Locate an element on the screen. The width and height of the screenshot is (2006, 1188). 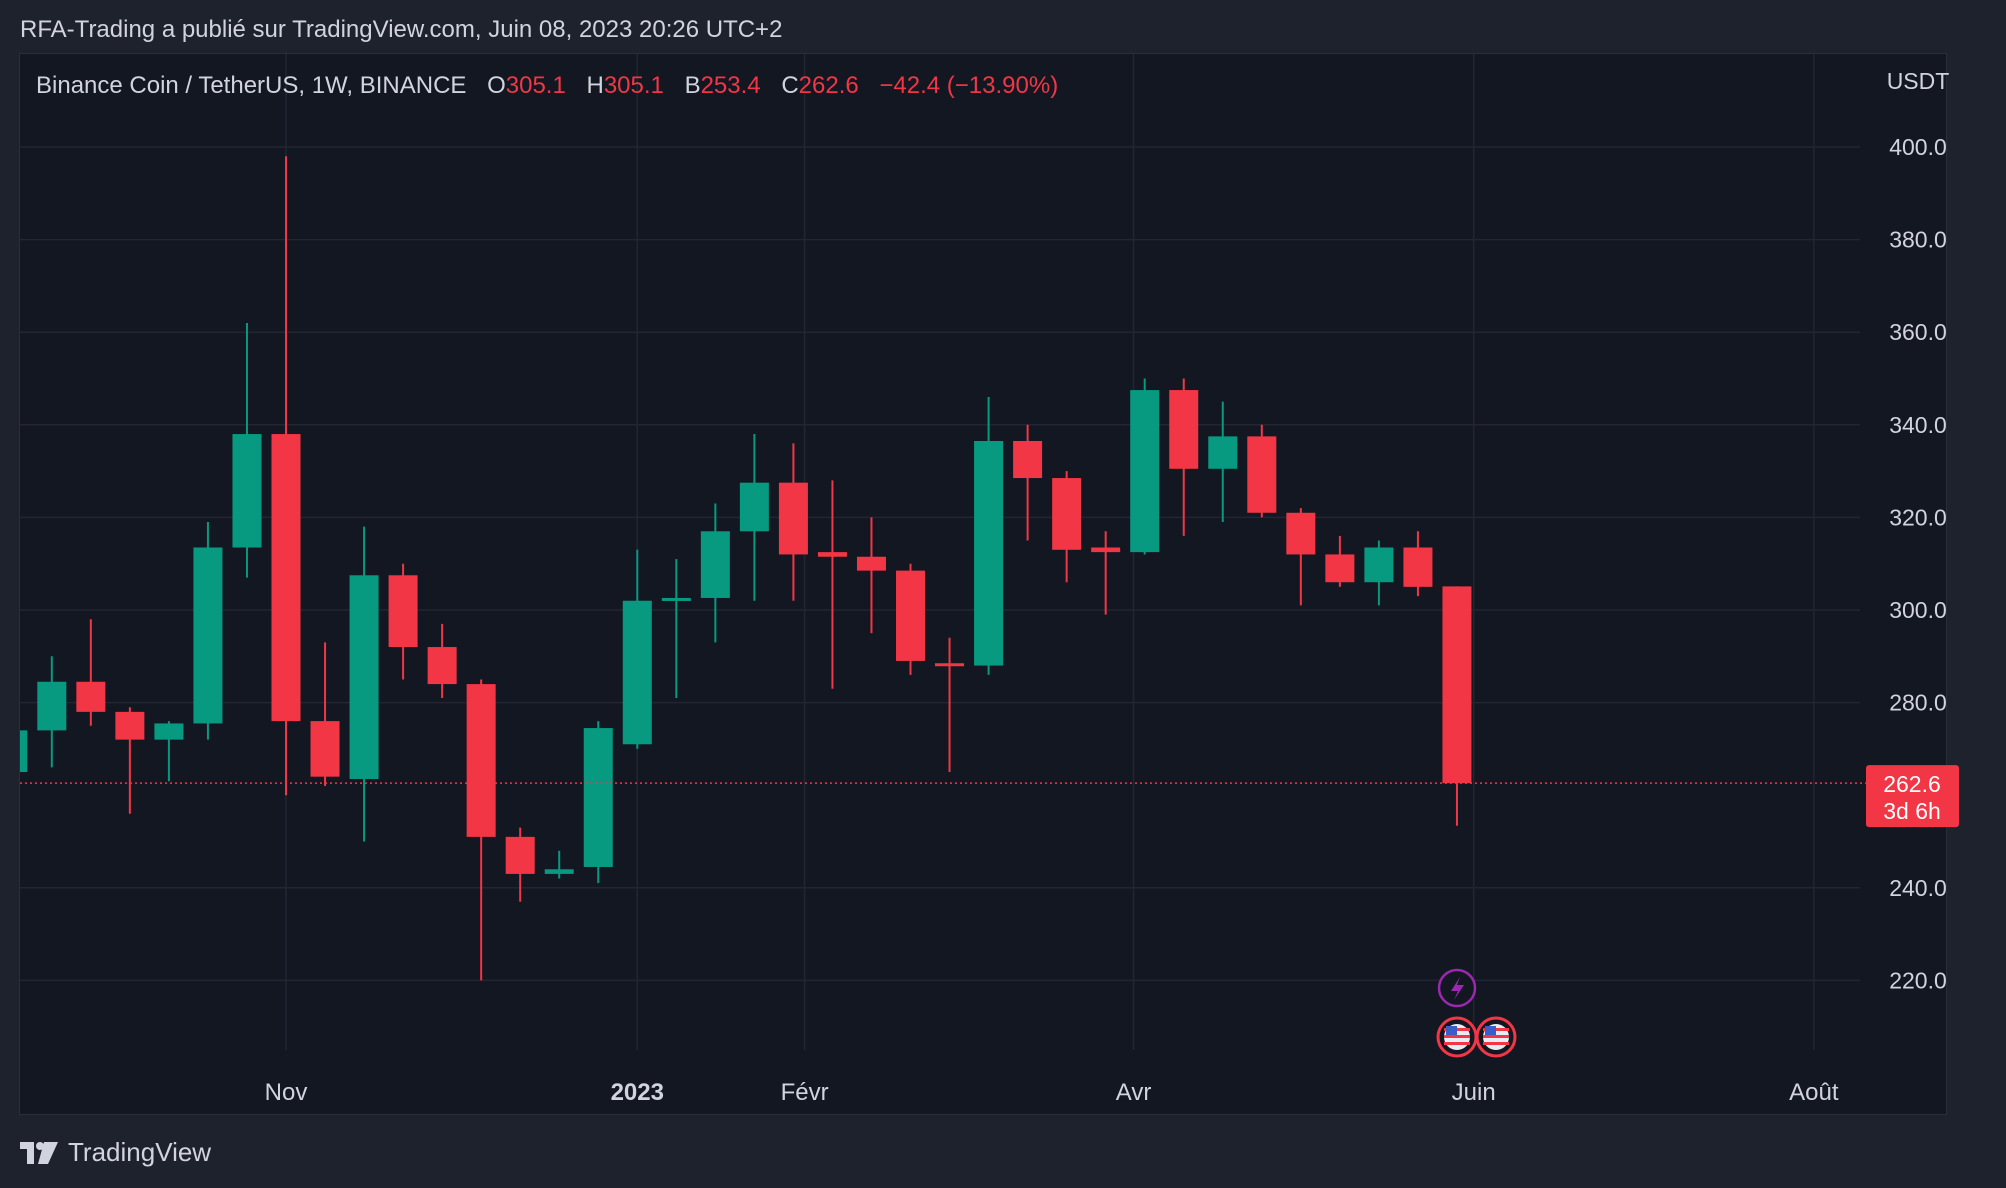
tradingview-brand-text: TradingView is located at coordinates (140, 1152).